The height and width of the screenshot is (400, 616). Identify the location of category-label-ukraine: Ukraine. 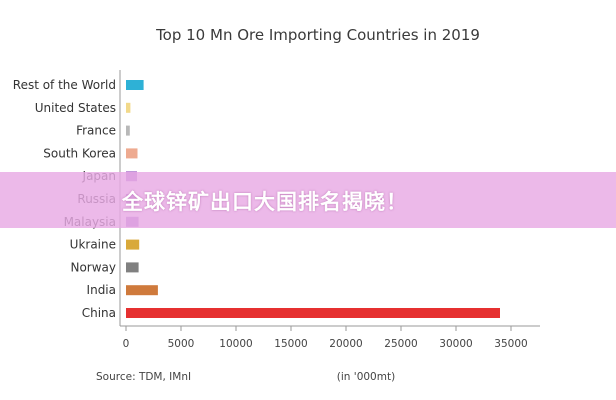
(93, 245).